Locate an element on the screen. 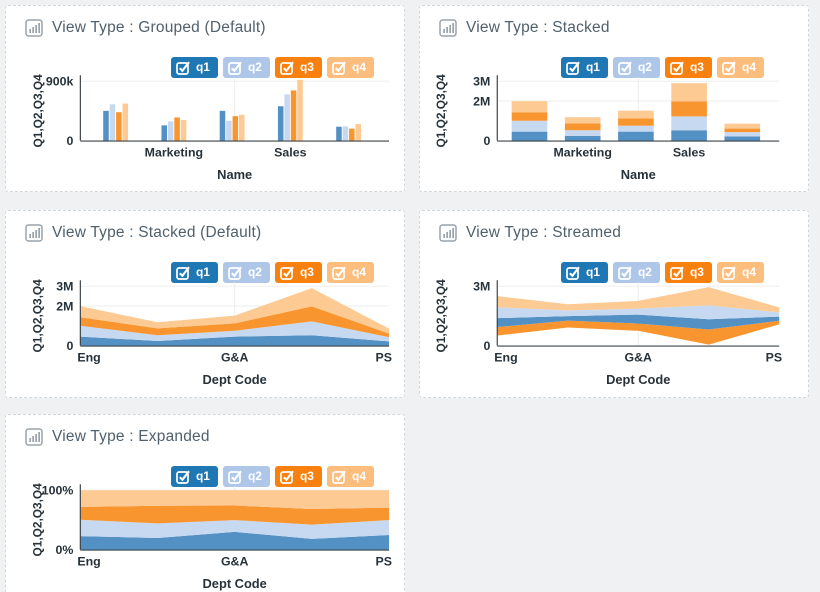 The height and width of the screenshot is (592, 820). chart-plot: 100% 0%Eng G&A PS Dept Code Q1,Q2,Q3,Q4 is located at coordinates (205, 503).